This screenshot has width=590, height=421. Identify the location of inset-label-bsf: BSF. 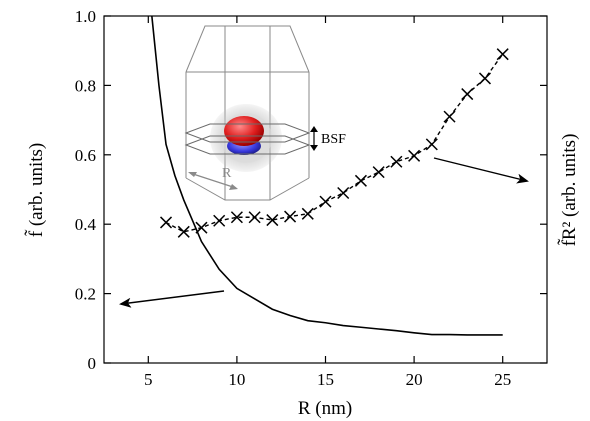
(333, 139).